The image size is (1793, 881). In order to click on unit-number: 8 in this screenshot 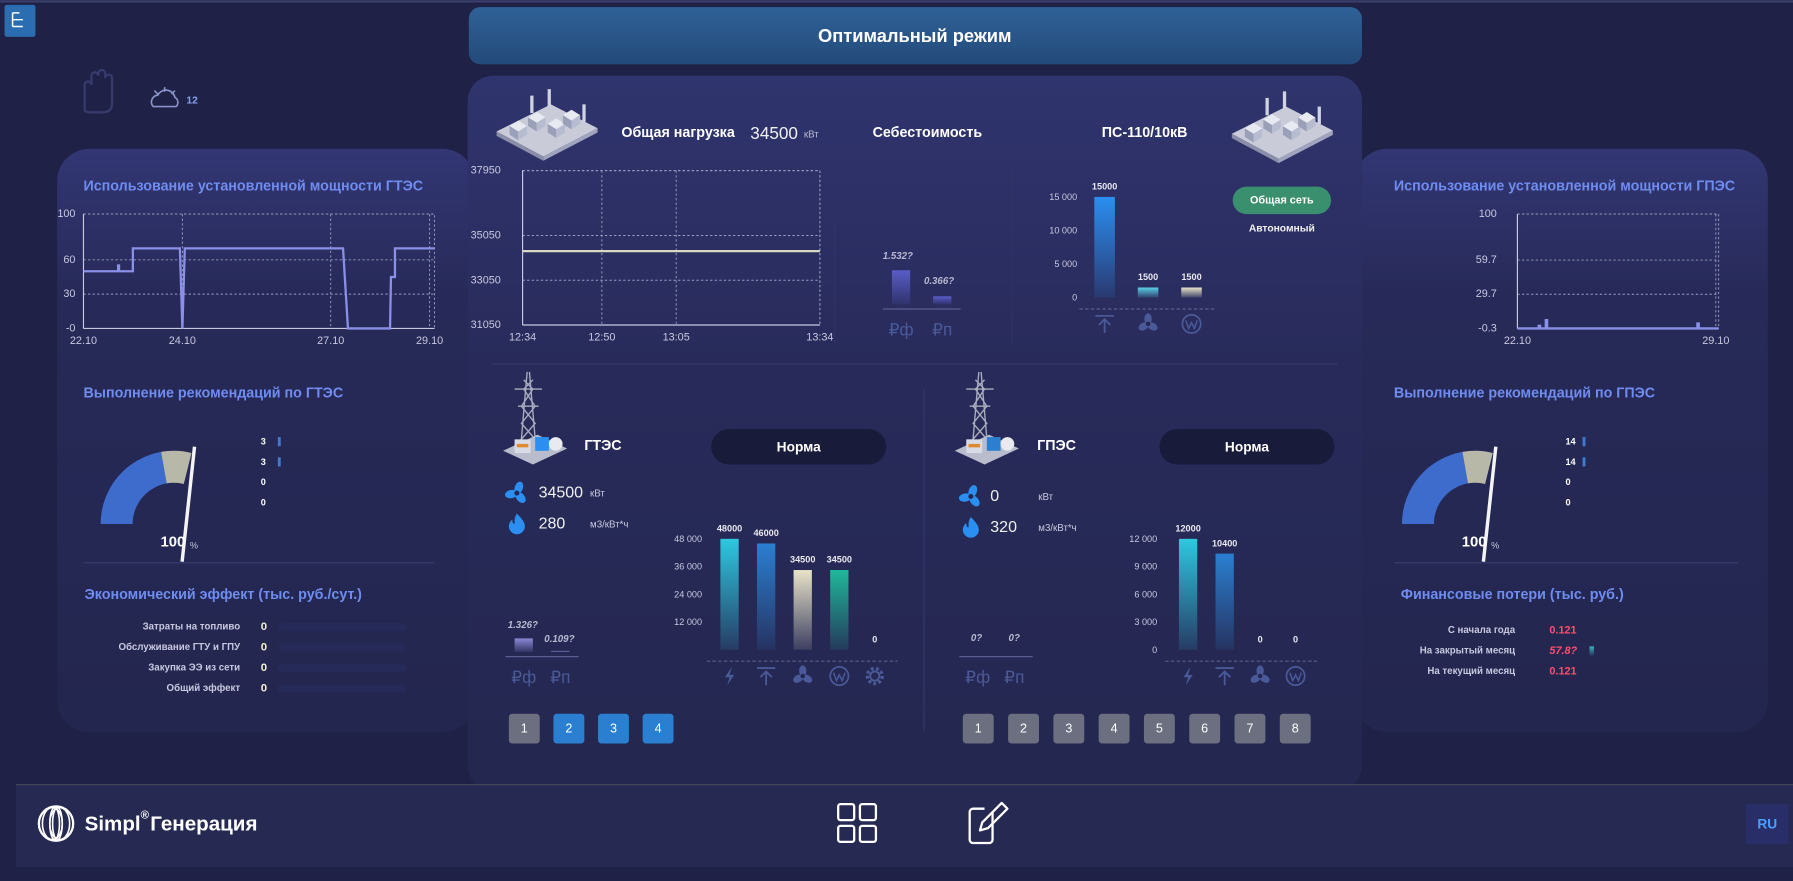, I will do `click(1295, 729)`.